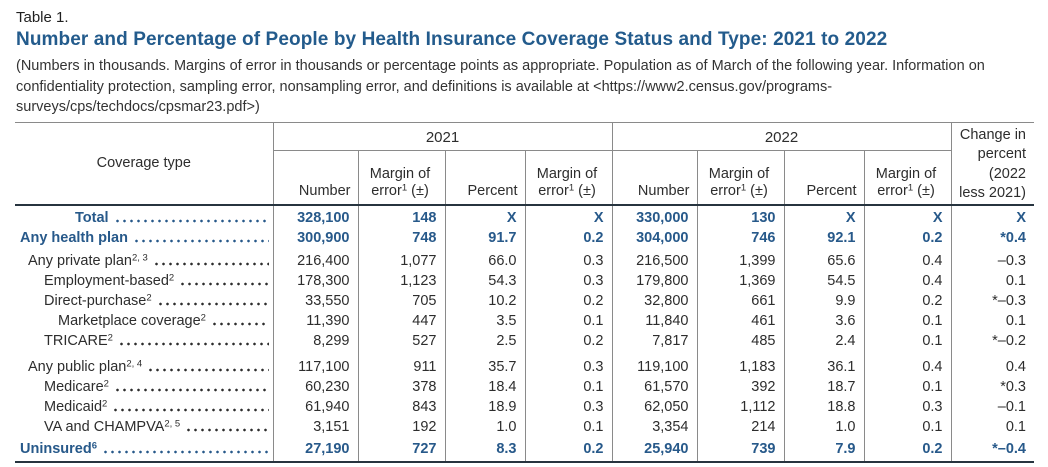  Describe the element at coordinates (315, 259) in the screenshot. I see `value-cell: 216,400` at that location.